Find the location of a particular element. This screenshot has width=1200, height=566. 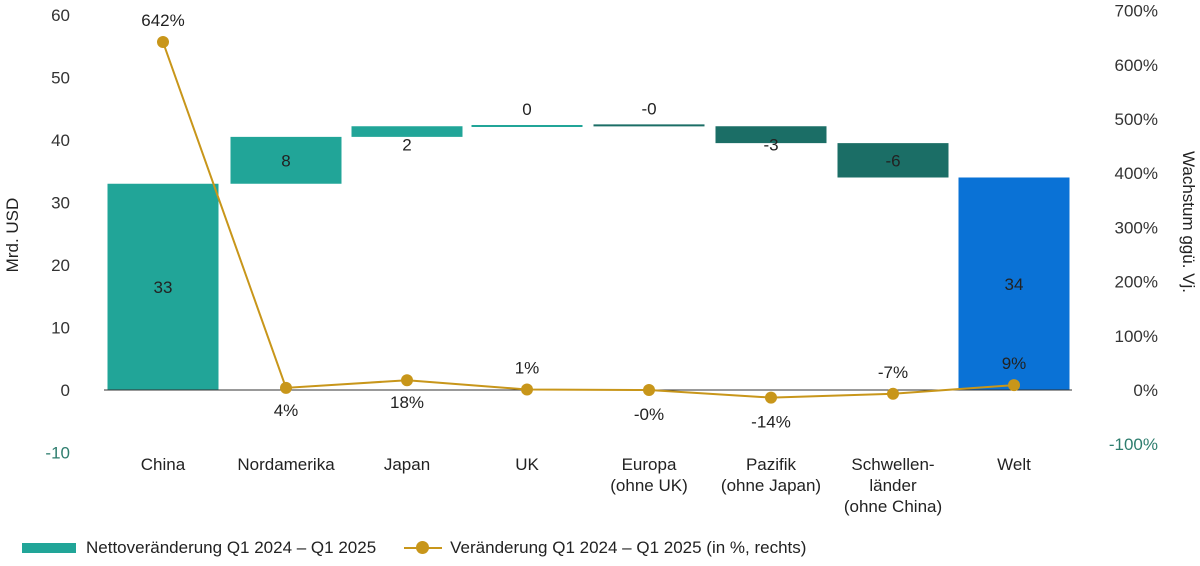

y-right-tick-label: 400% is located at coordinates (1136, 173).